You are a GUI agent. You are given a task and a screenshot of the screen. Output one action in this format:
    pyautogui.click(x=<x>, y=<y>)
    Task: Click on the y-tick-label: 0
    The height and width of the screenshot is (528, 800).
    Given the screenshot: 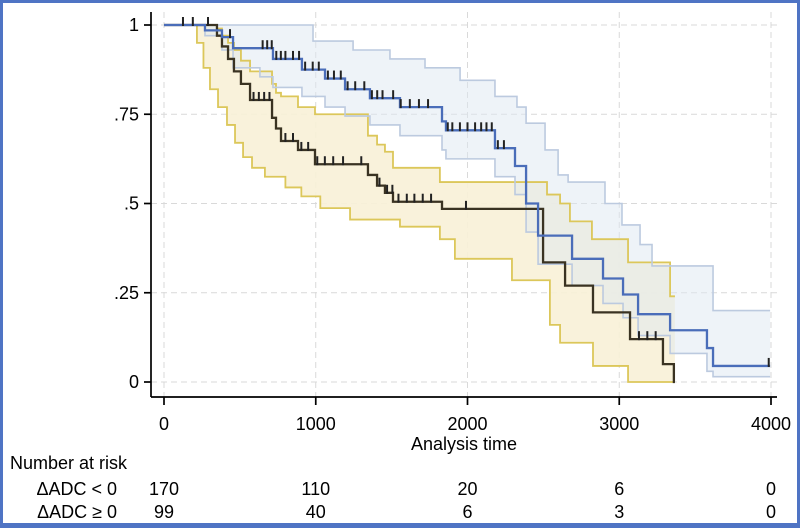 What is the action you would take?
    pyautogui.click(x=134, y=382)
    